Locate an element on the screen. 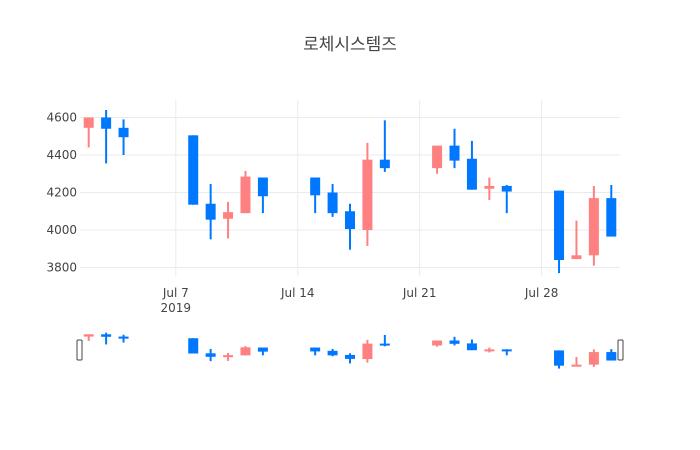 The image size is (700, 450). x-tick-label: Jul 21 is located at coordinates (419, 293).